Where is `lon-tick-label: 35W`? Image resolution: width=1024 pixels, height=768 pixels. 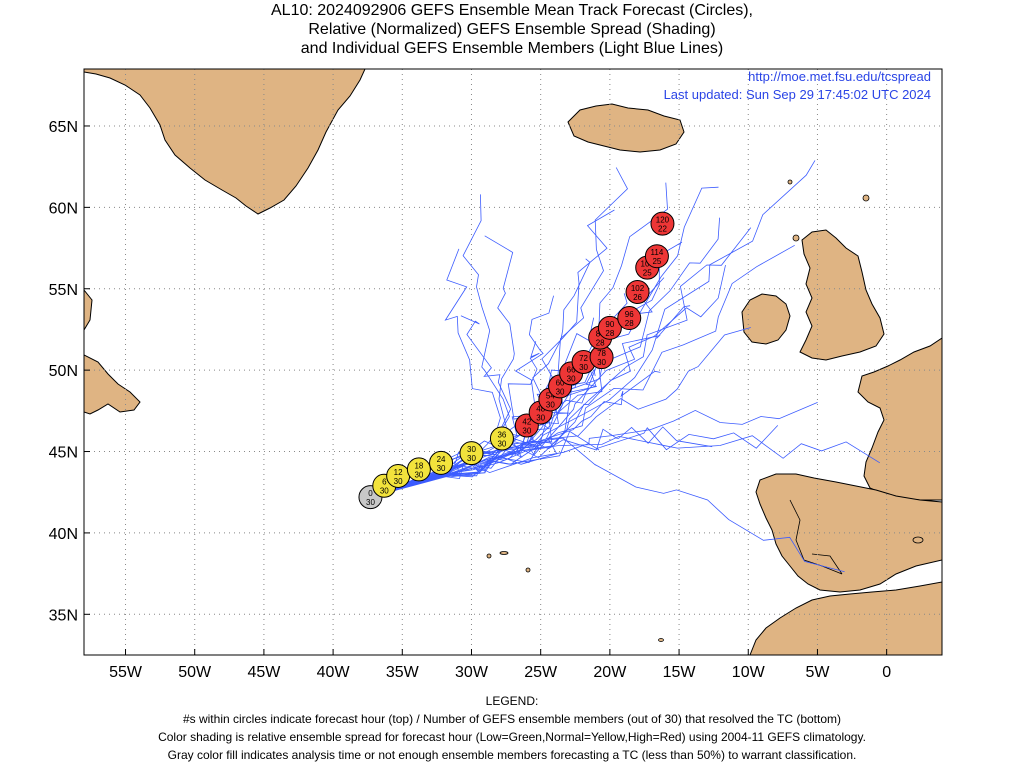 lon-tick-label: 35W is located at coordinates (403, 672).